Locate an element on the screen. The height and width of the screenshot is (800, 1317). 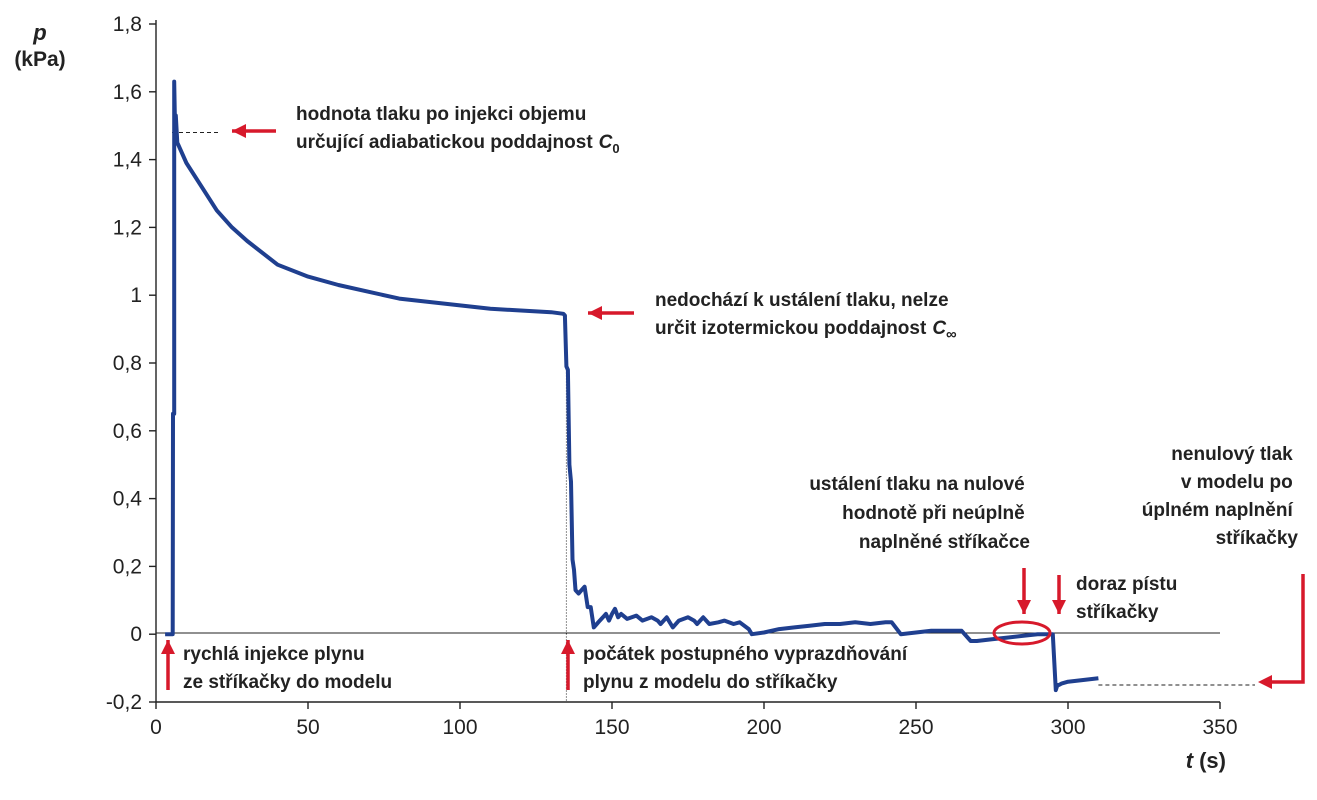
x-axis-symbol: t is located at coordinates (1190, 760).